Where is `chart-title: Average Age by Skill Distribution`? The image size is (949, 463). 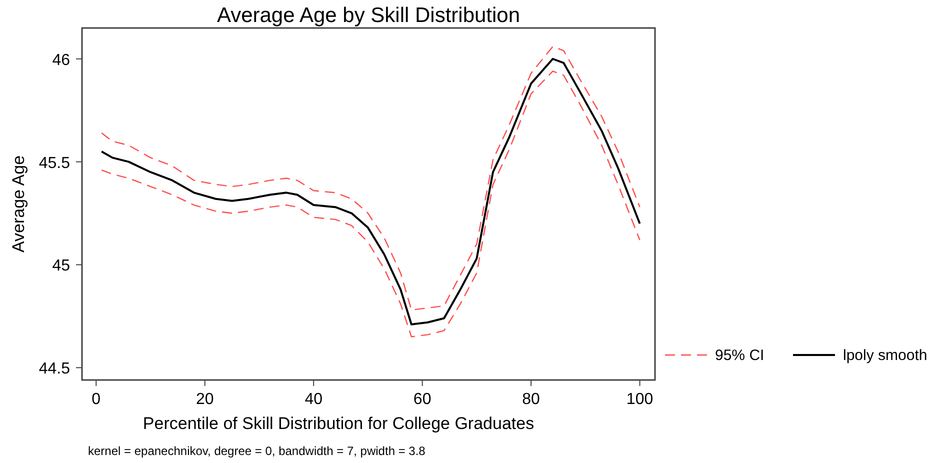 chart-title: Average Age by Skill Distribution is located at coordinates (368, 15).